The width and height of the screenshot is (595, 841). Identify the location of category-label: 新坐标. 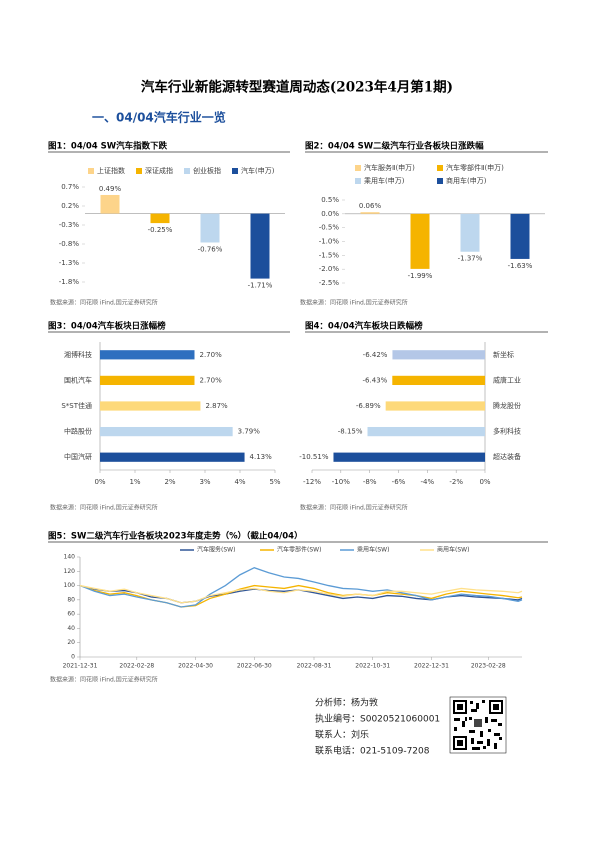
(503, 354).